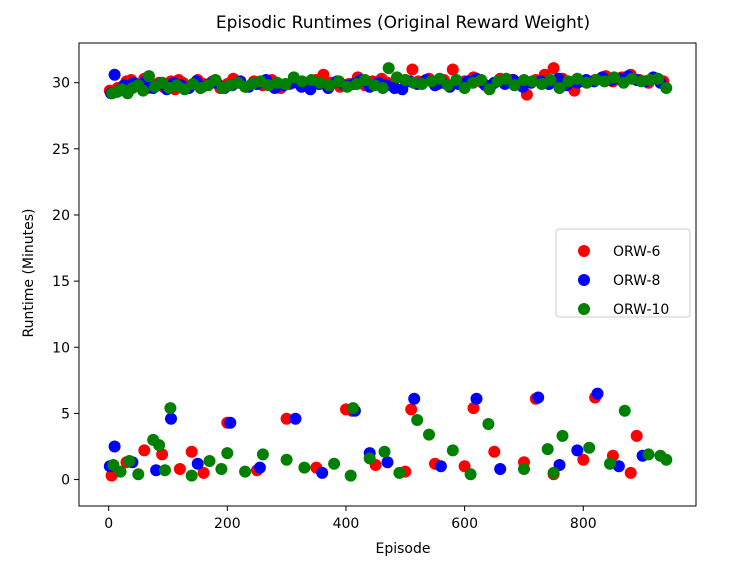  Describe the element at coordinates (61, 150) in the screenshot. I see `y-tick-label: 25` at that location.